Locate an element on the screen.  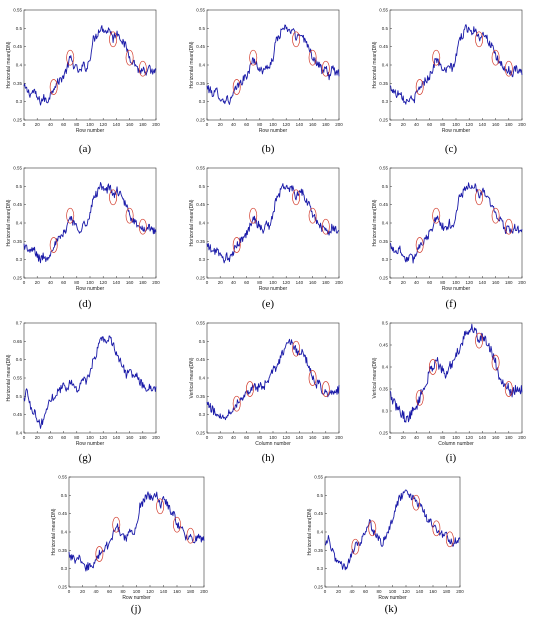
panel-label-e: (e) is located at coordinates (268, 304).